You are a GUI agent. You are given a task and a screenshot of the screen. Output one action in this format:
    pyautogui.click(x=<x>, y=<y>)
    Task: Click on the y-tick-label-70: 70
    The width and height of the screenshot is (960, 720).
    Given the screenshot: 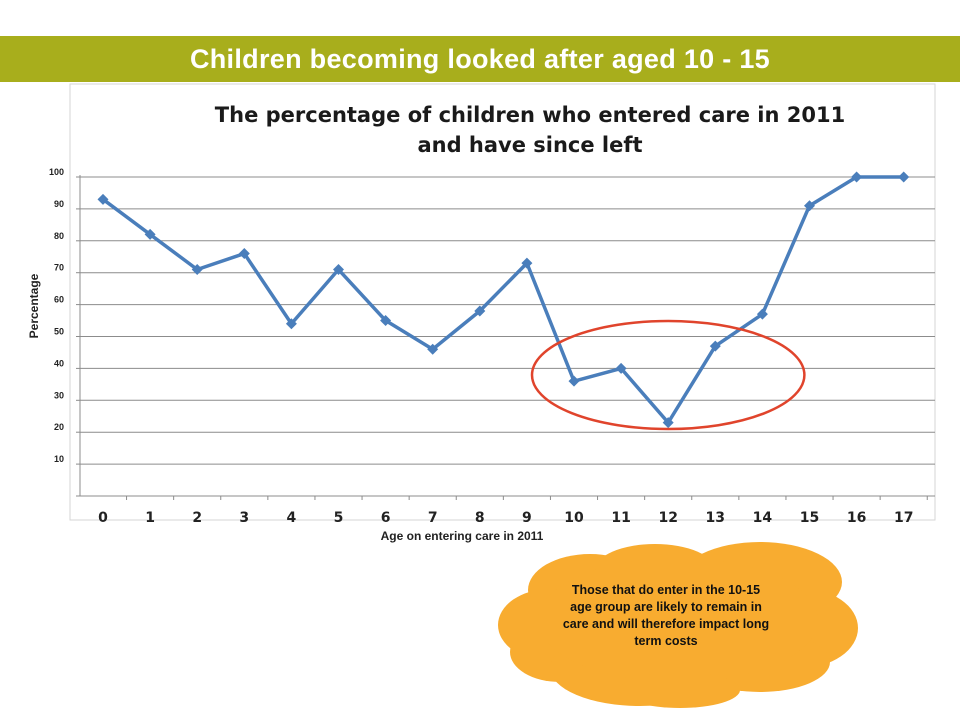 What is the action you would take?
    pyautogui.click(x=59, y=268)
    